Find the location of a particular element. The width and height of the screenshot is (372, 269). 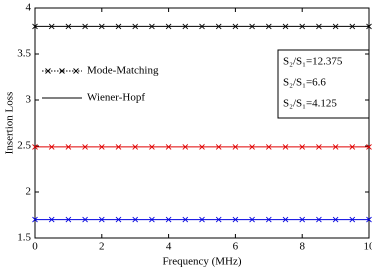

x-tick-label: 2 is located at coordinates (102, 247).